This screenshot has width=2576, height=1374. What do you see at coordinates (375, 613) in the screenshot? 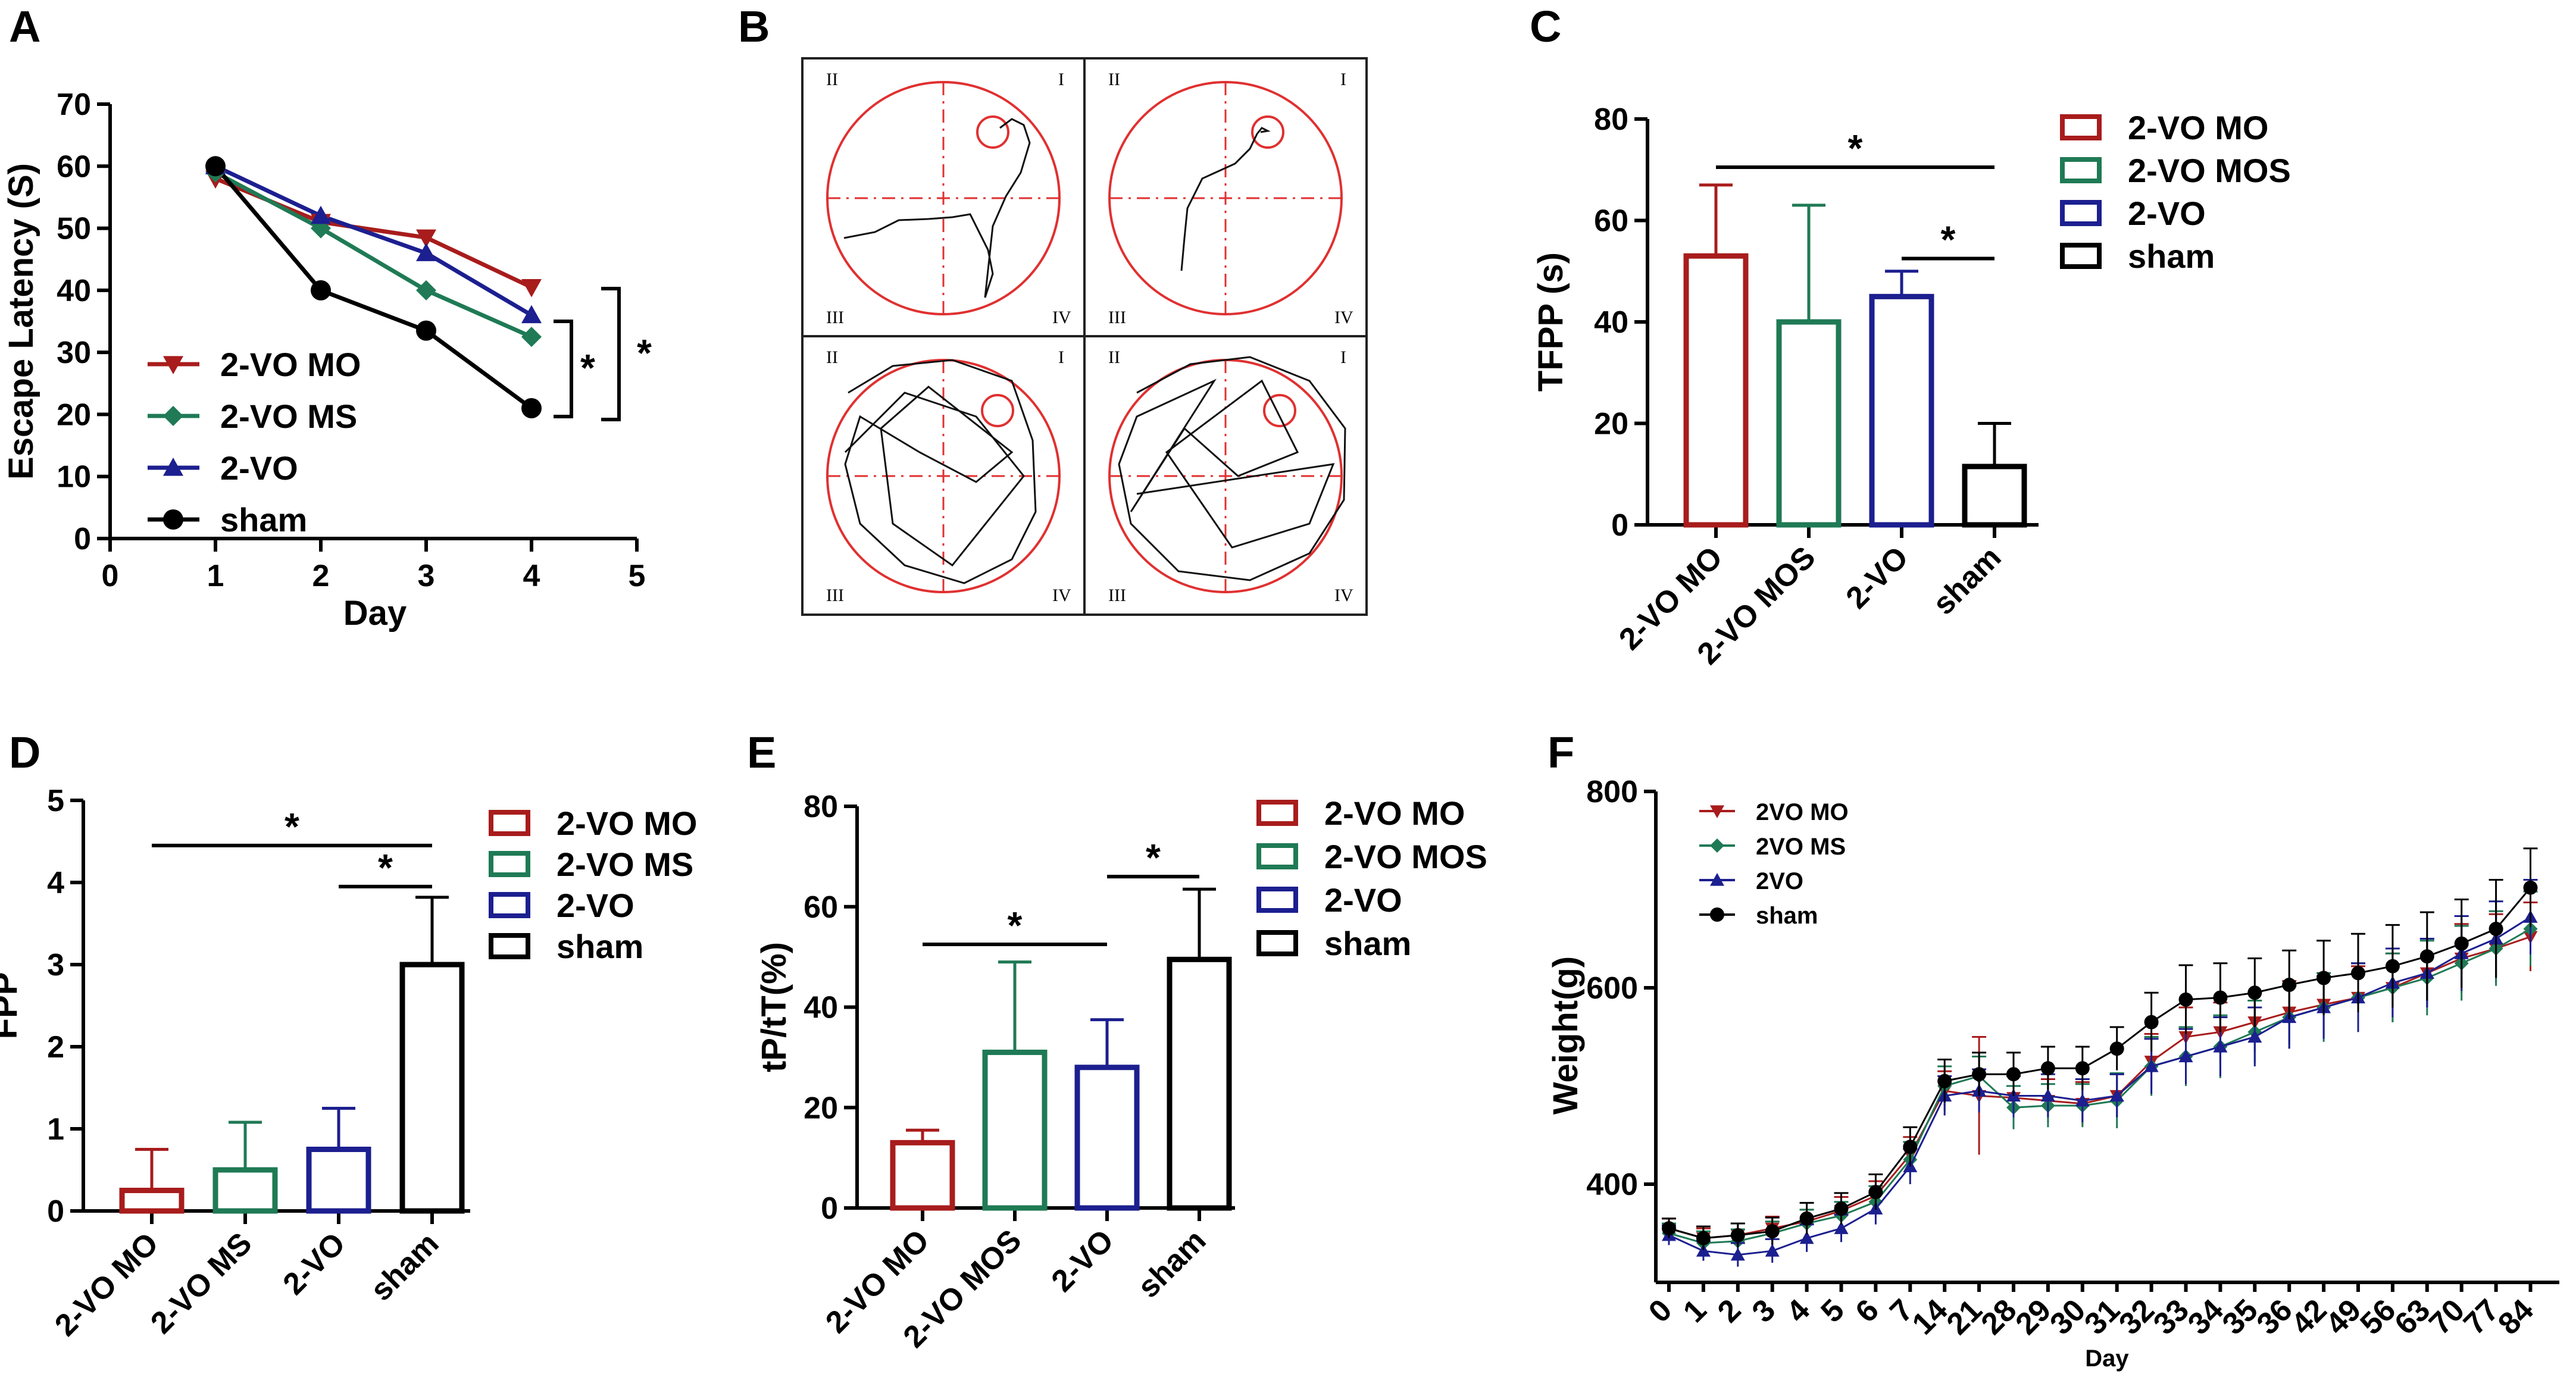
I see `panel-a-x-axis-title: Day` at bounding box center [375, 613].